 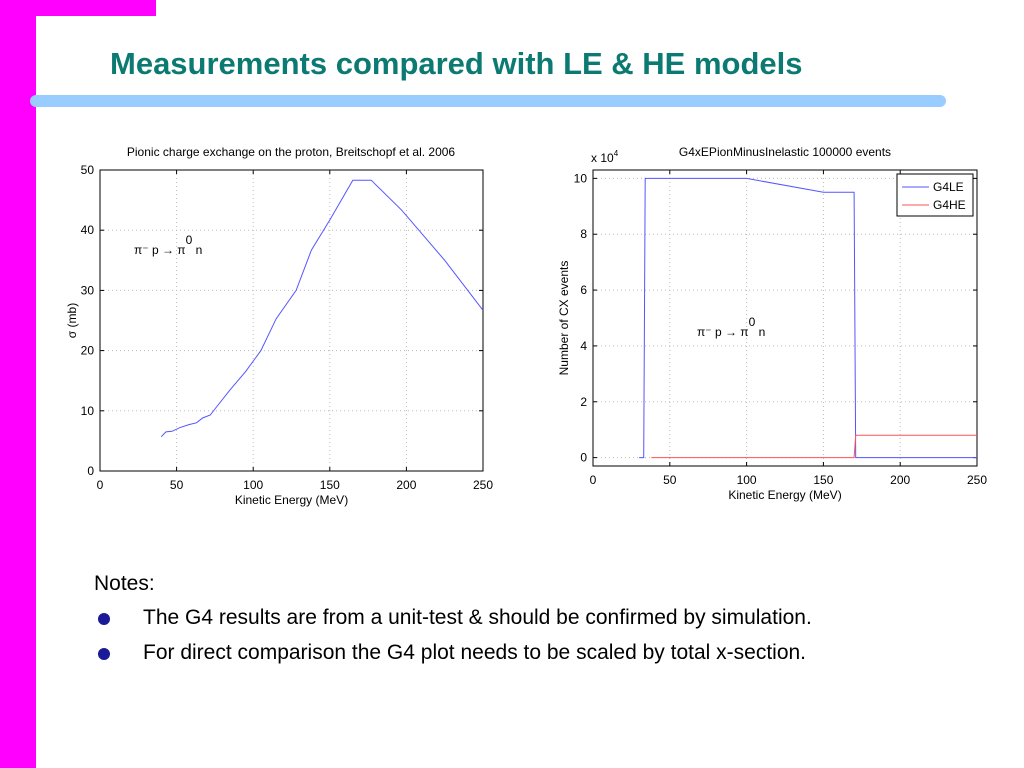 What do you see at coordinates (488, 101) in the screenshot?
I see `title-underline` at bounding box center [488, 101].